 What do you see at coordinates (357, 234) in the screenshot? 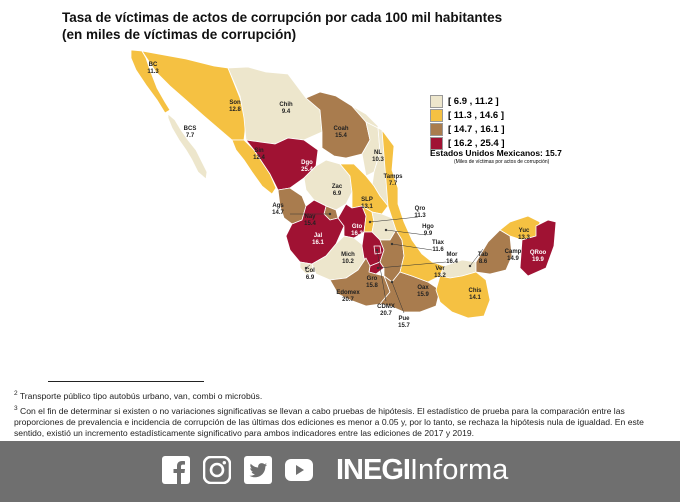
I see `state-value-gto: 16.3` at bounding box center [357, 234].